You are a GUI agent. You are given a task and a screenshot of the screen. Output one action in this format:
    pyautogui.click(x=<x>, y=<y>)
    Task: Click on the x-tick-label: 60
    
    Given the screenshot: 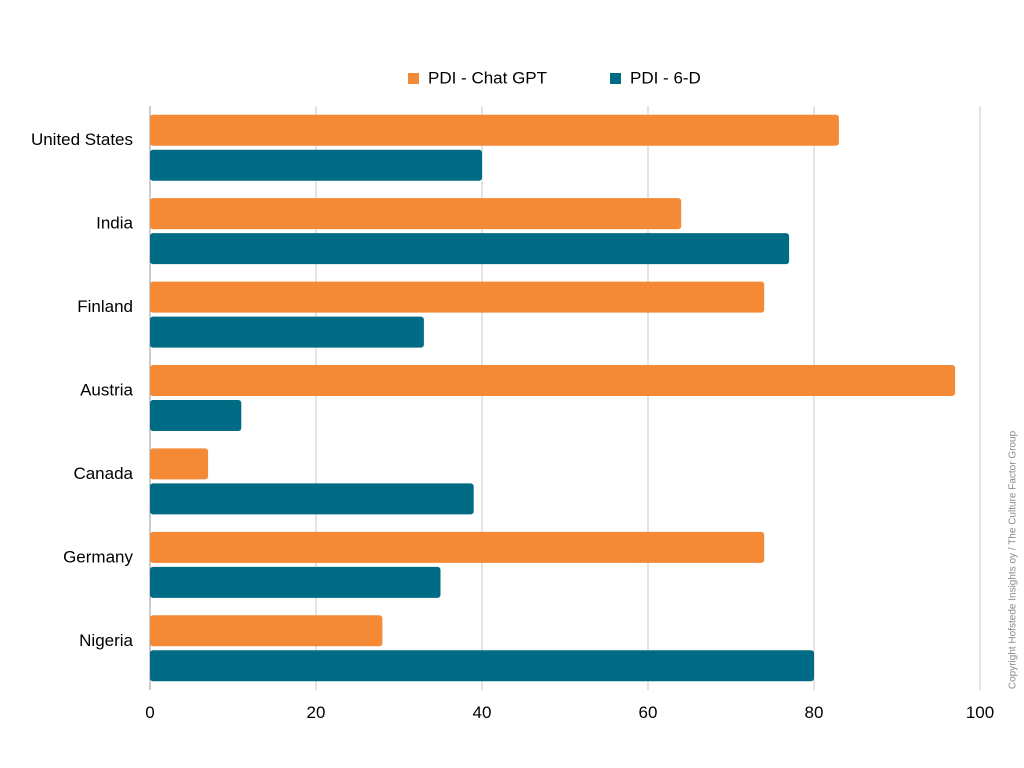 What is the action you would take?
    pyautogui.click(x=648, y=712)
    